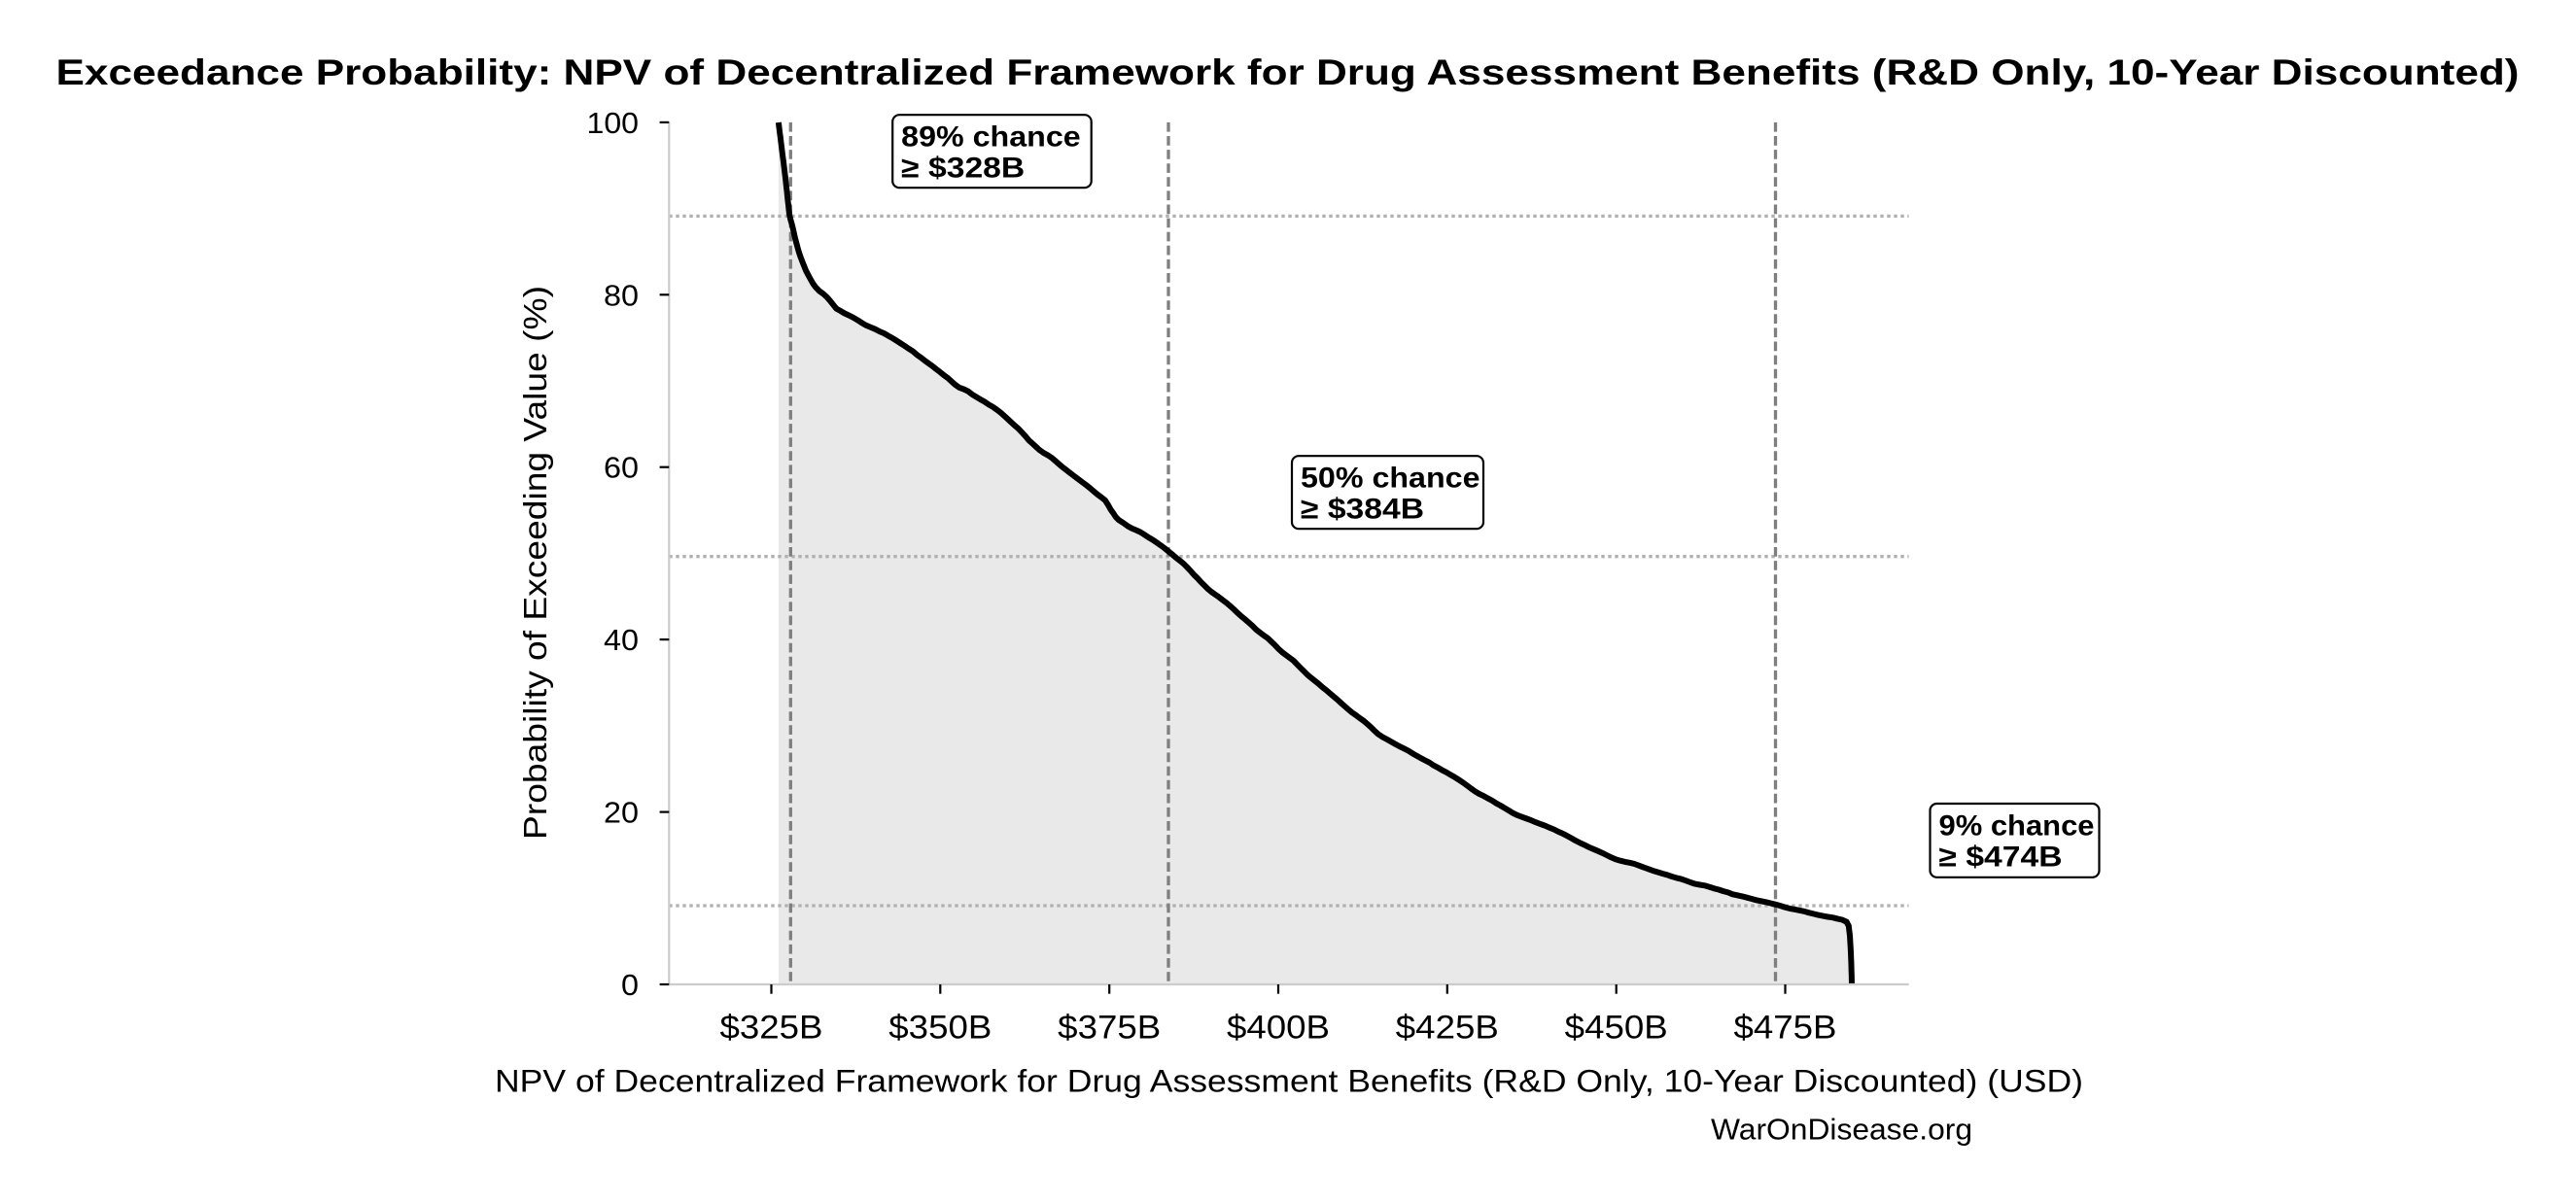  What do you see at coordinates (2001, 858) in the screenshot?
I see `svg-text: ≥ $474B` at bounding box center [2001, 858].